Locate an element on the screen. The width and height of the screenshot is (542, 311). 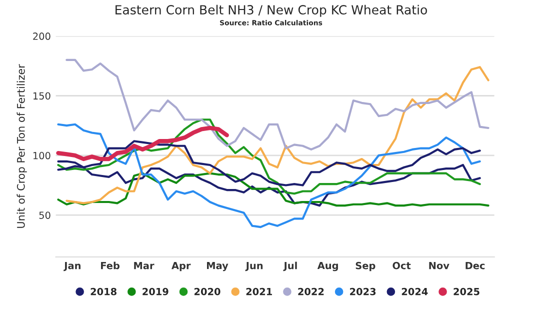
x-tick-label: Jul is located at coordinates (290, 267).